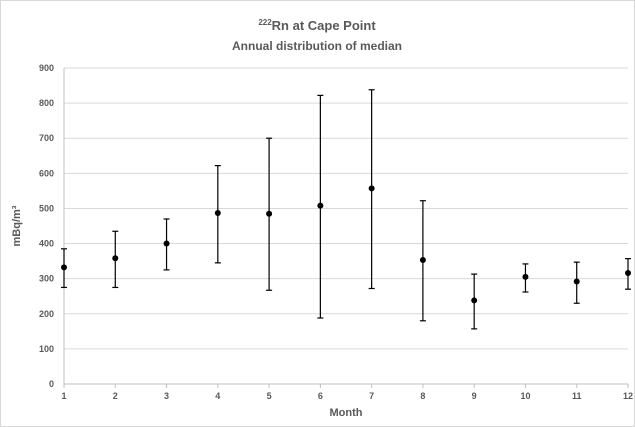 This screenshot has width=635, height=427. What do you see at coordinates (269, 396) in the screenshot?
I see `x-tick-label-5: 5` at bounding box center [269, 396].